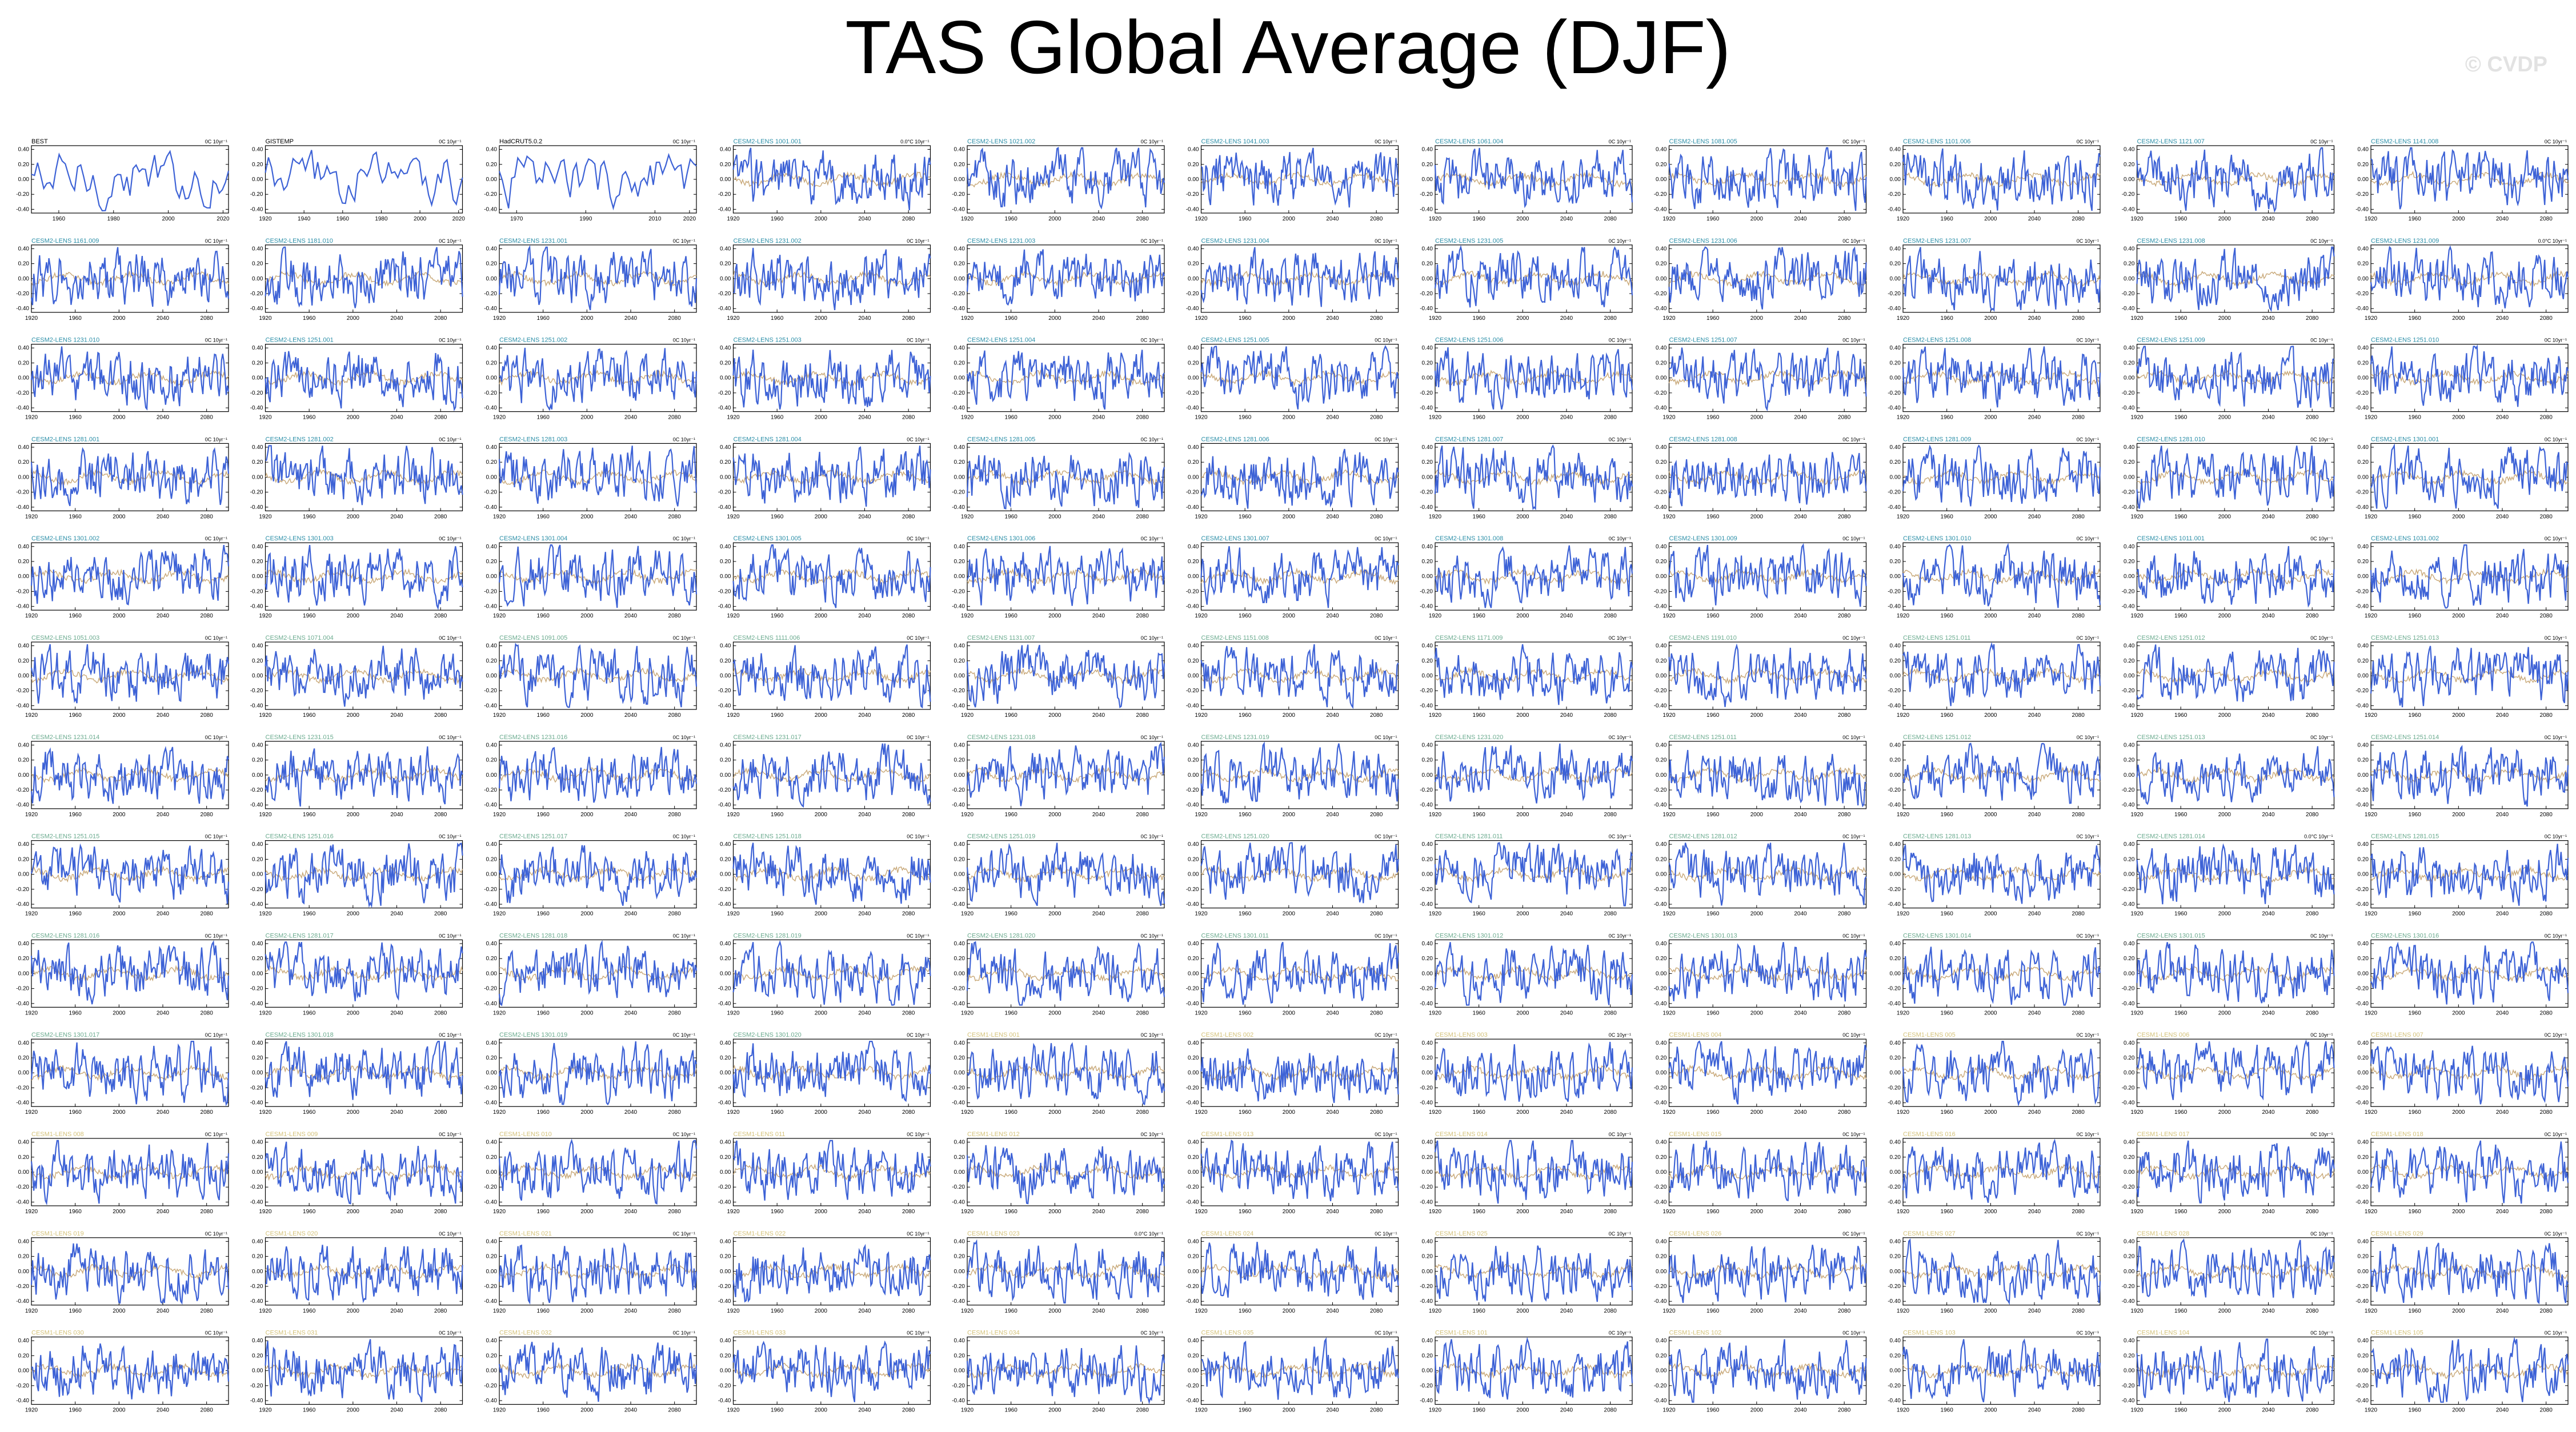 Image resolution: width=2576 pixels, height=1432 pixels. I want to click on panel-title: CESM1-LENS 018, so click(2397, 1134).